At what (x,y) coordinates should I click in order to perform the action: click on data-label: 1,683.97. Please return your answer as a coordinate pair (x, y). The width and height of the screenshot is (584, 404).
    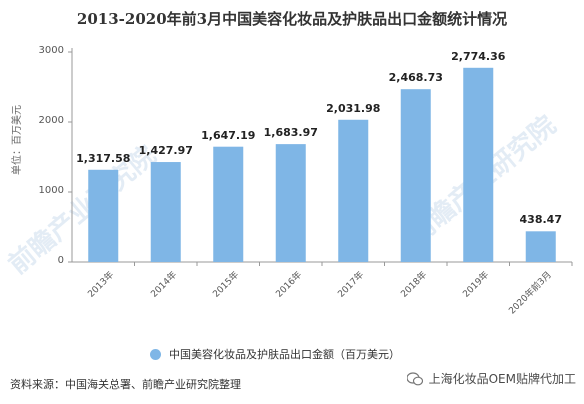
    Looking at the image, I should click on (290, 133).